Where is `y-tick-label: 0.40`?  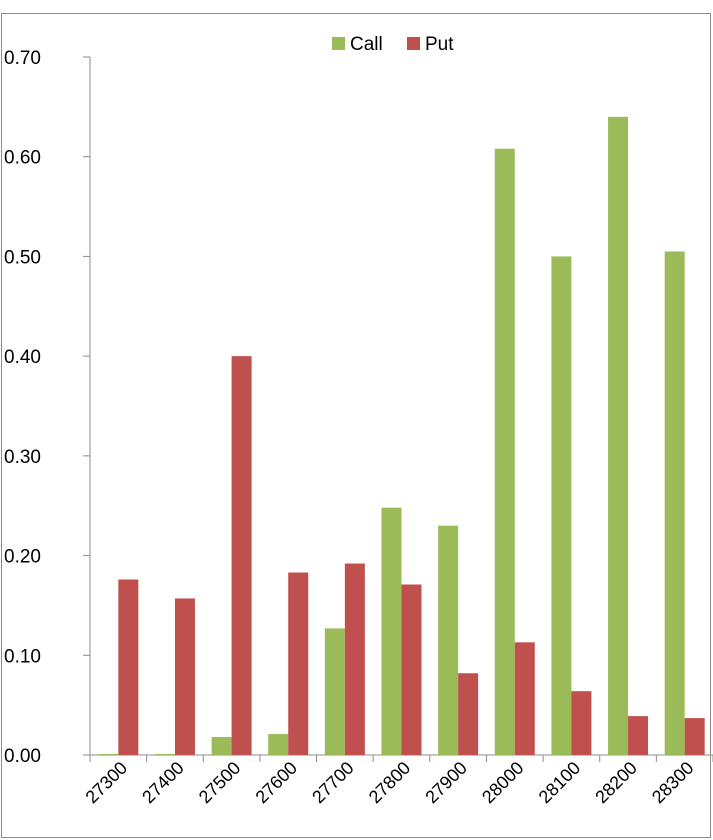 y-tick-label: 0.40 is located at coordinates (22, 357).